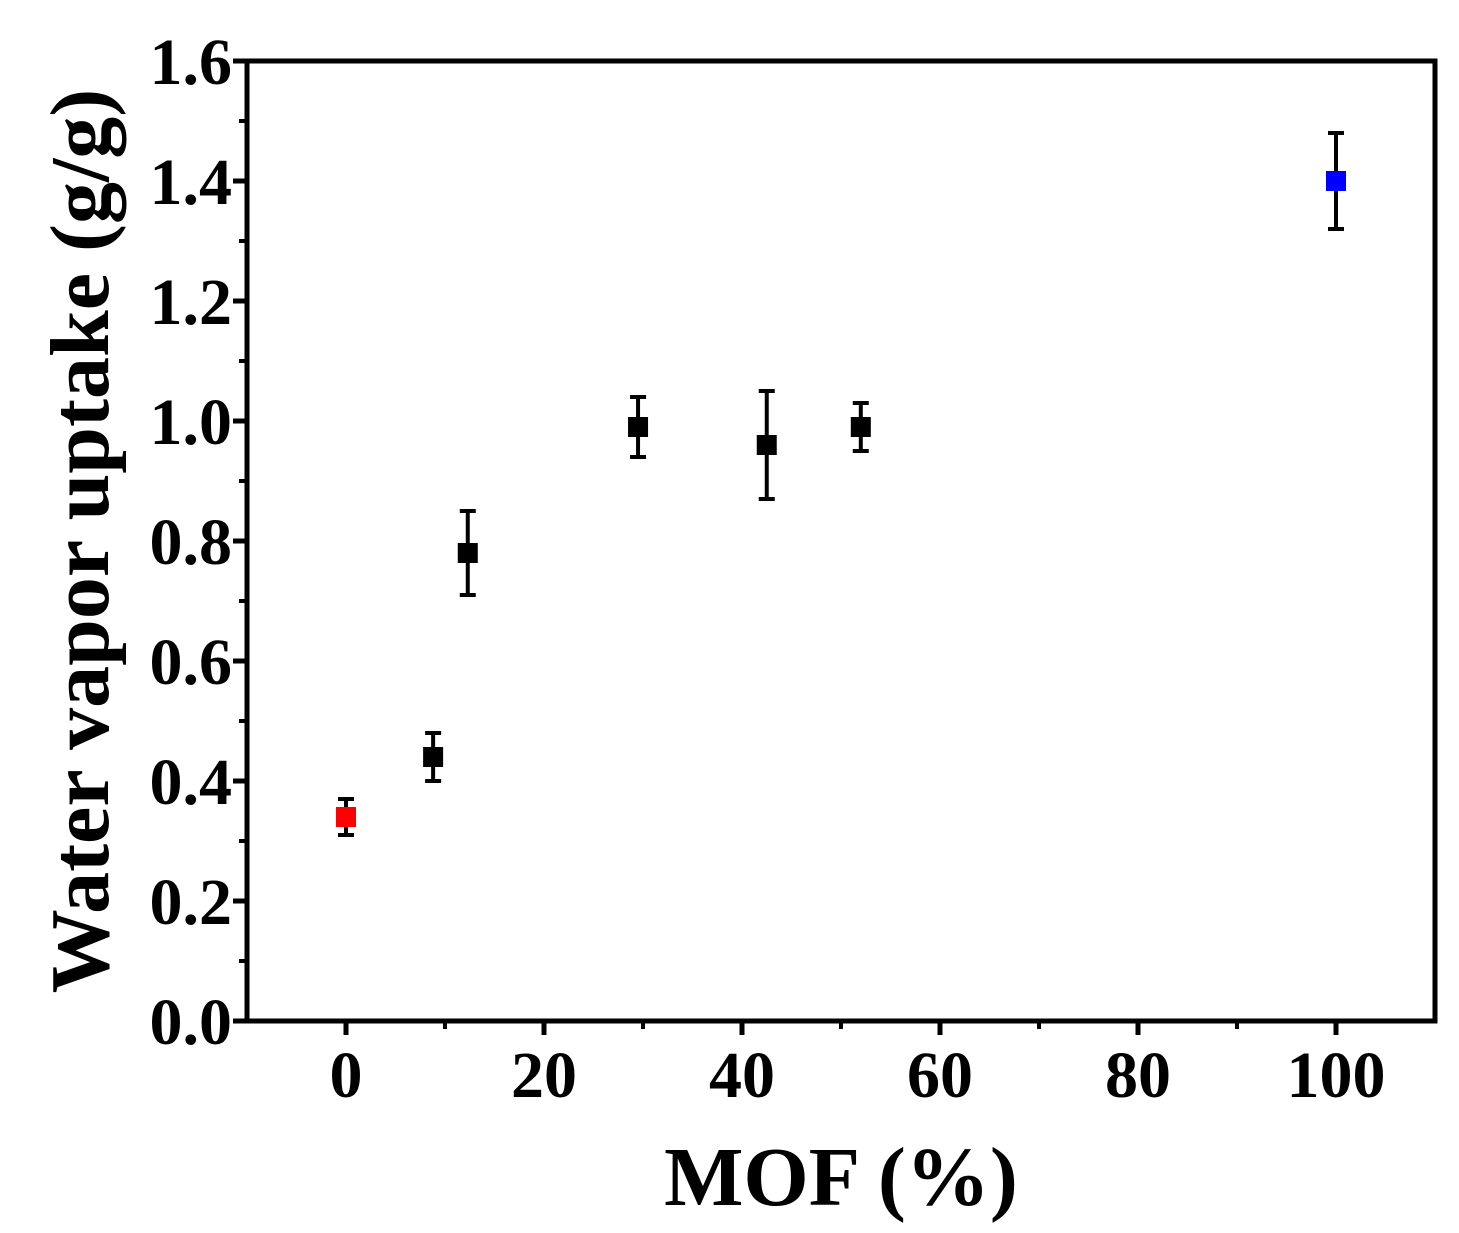 This screenshot has width=1459, height=1233. I want to click on x-tick-label: 40, so click(742, 1075).